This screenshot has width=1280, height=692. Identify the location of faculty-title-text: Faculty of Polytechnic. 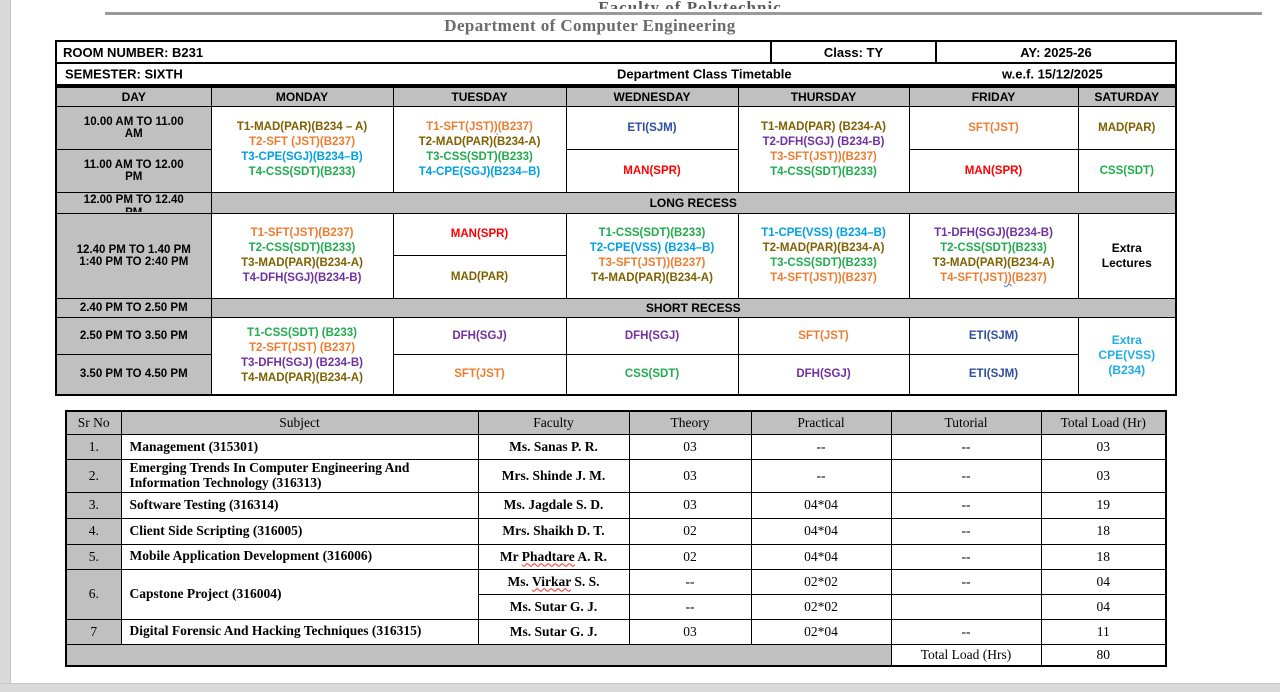
(689, 4).